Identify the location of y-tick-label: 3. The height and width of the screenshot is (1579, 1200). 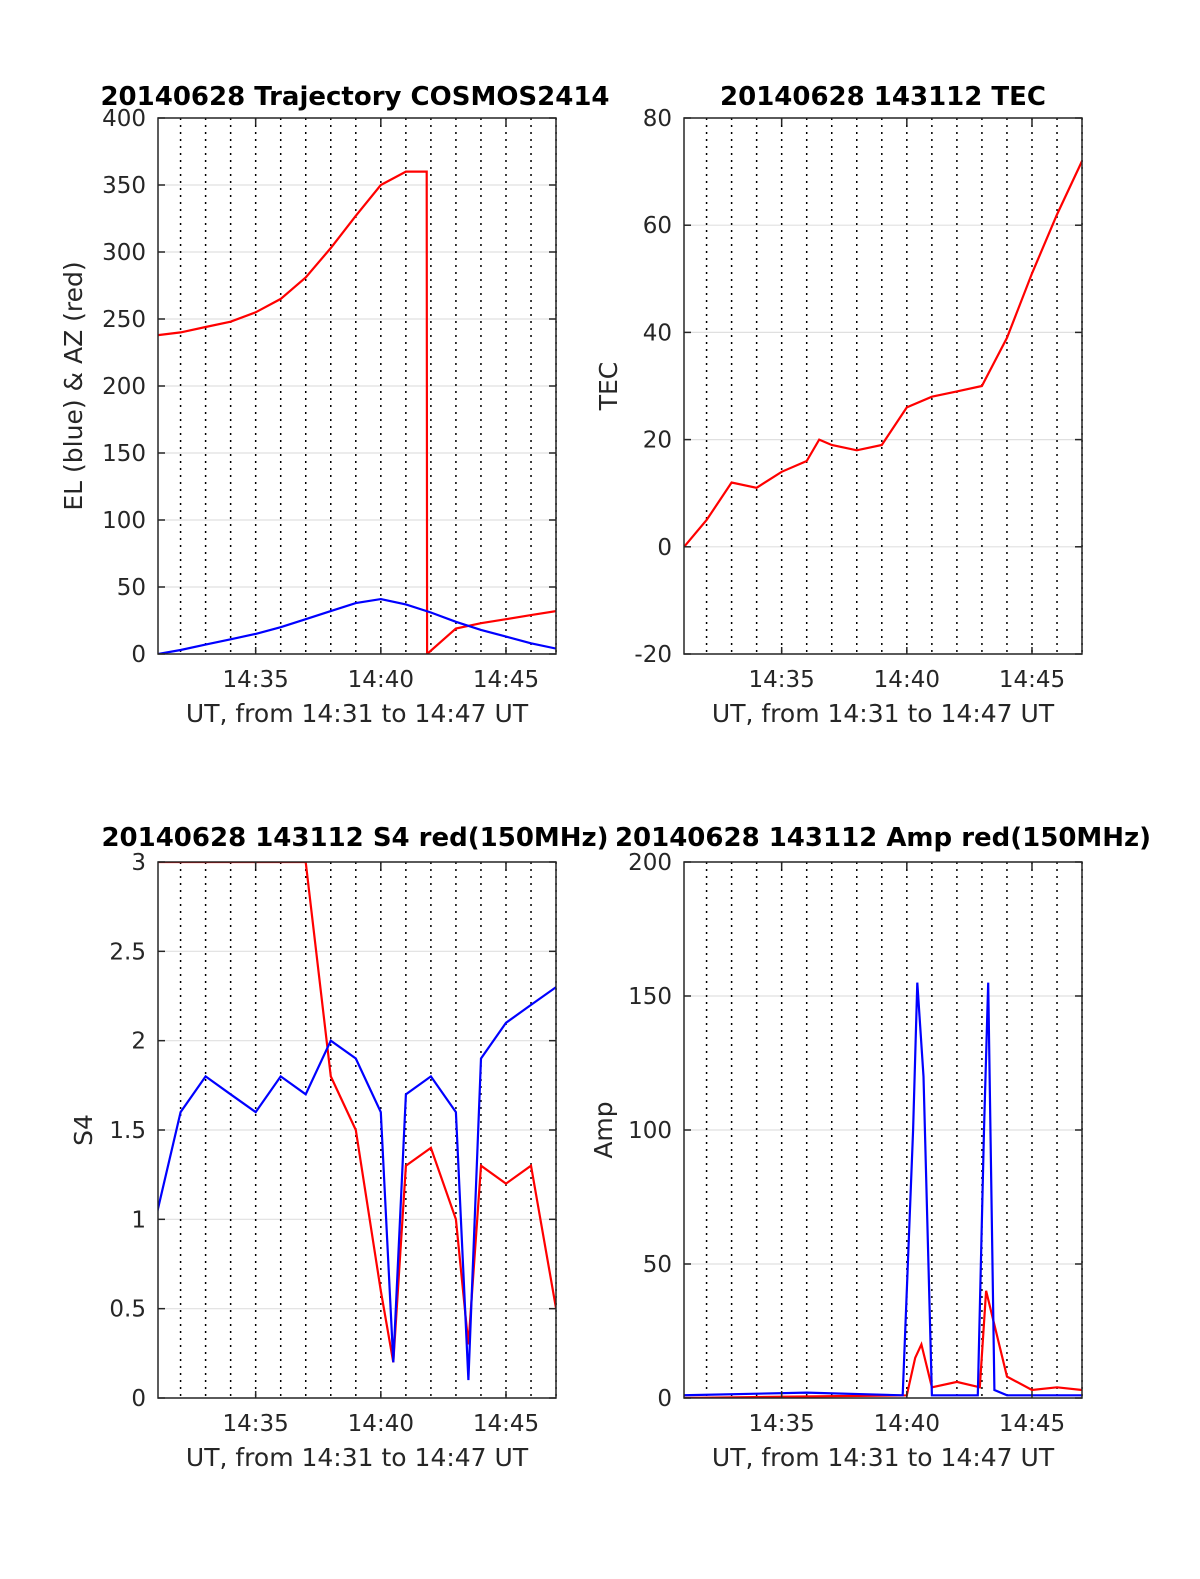
(138, 863).